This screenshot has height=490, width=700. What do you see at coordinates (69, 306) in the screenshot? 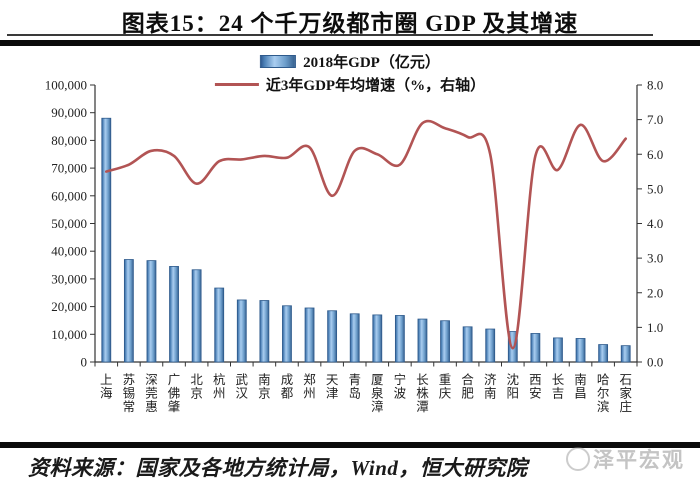
I see `y-left-tick-label: 20,000` at bounding box center [69, 306].